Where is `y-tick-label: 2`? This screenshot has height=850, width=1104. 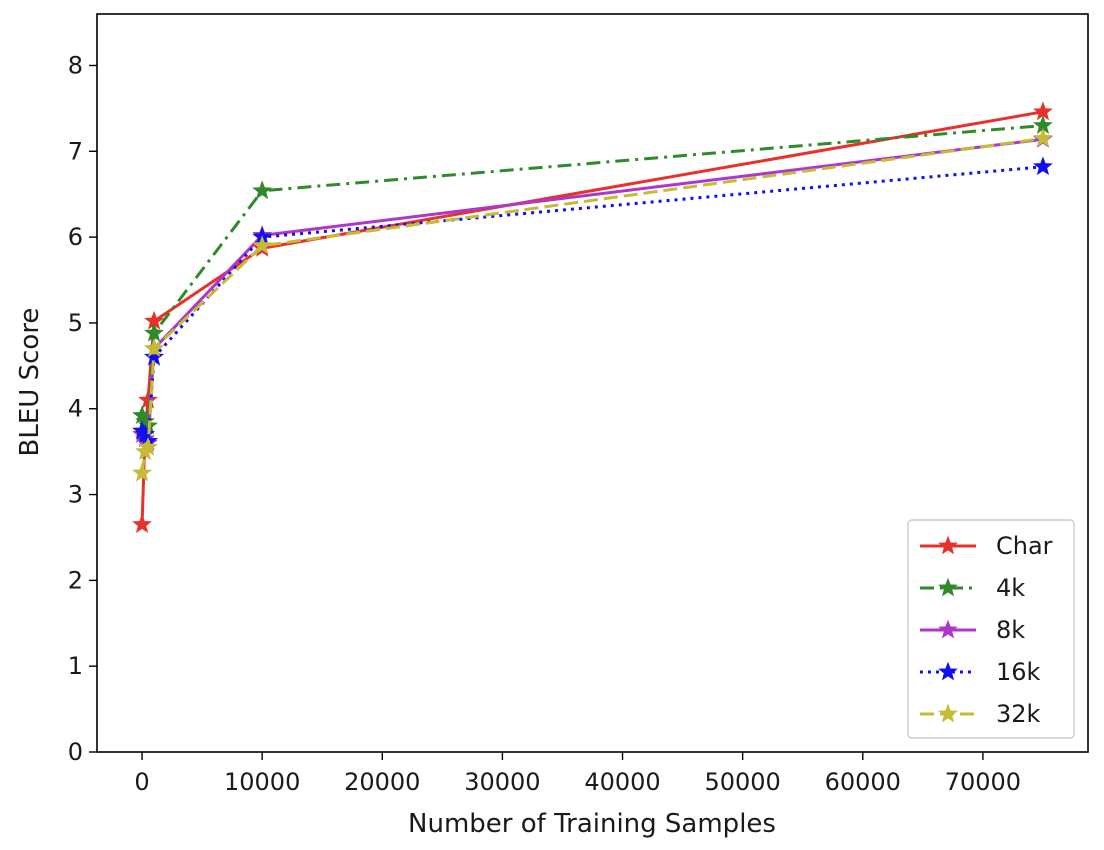
y-tick-label: 2 is located at coordinates (75, 580).